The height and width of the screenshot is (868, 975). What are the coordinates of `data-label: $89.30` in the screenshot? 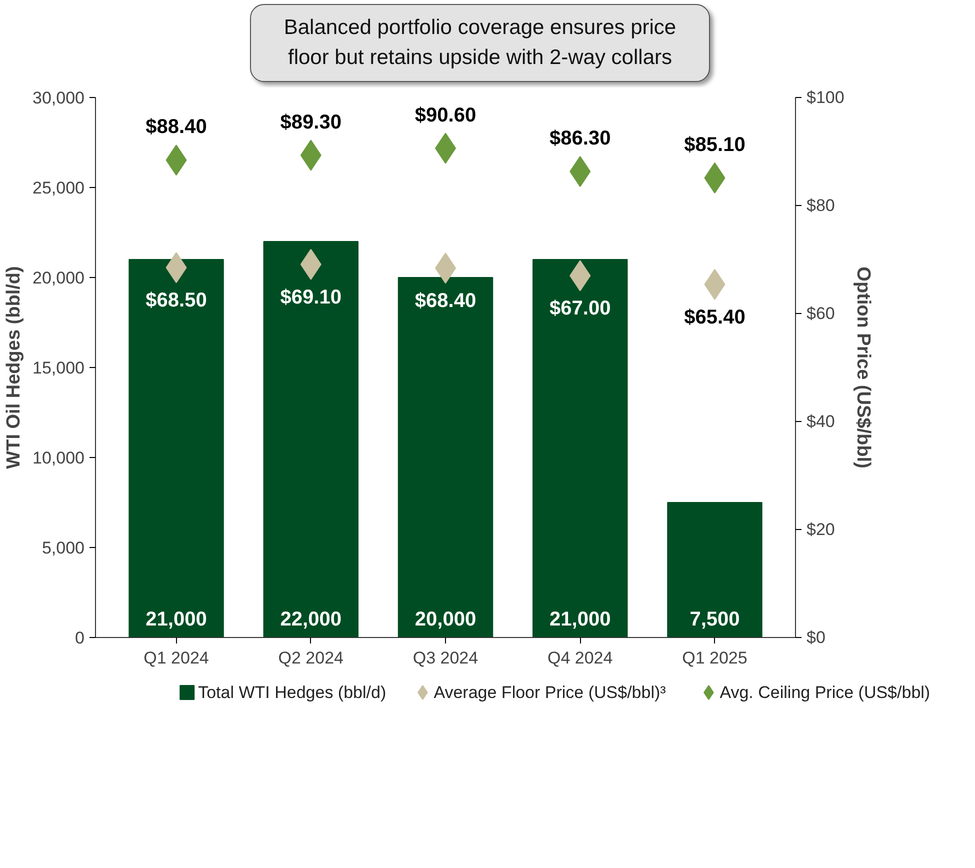 It's located at (311, 122).